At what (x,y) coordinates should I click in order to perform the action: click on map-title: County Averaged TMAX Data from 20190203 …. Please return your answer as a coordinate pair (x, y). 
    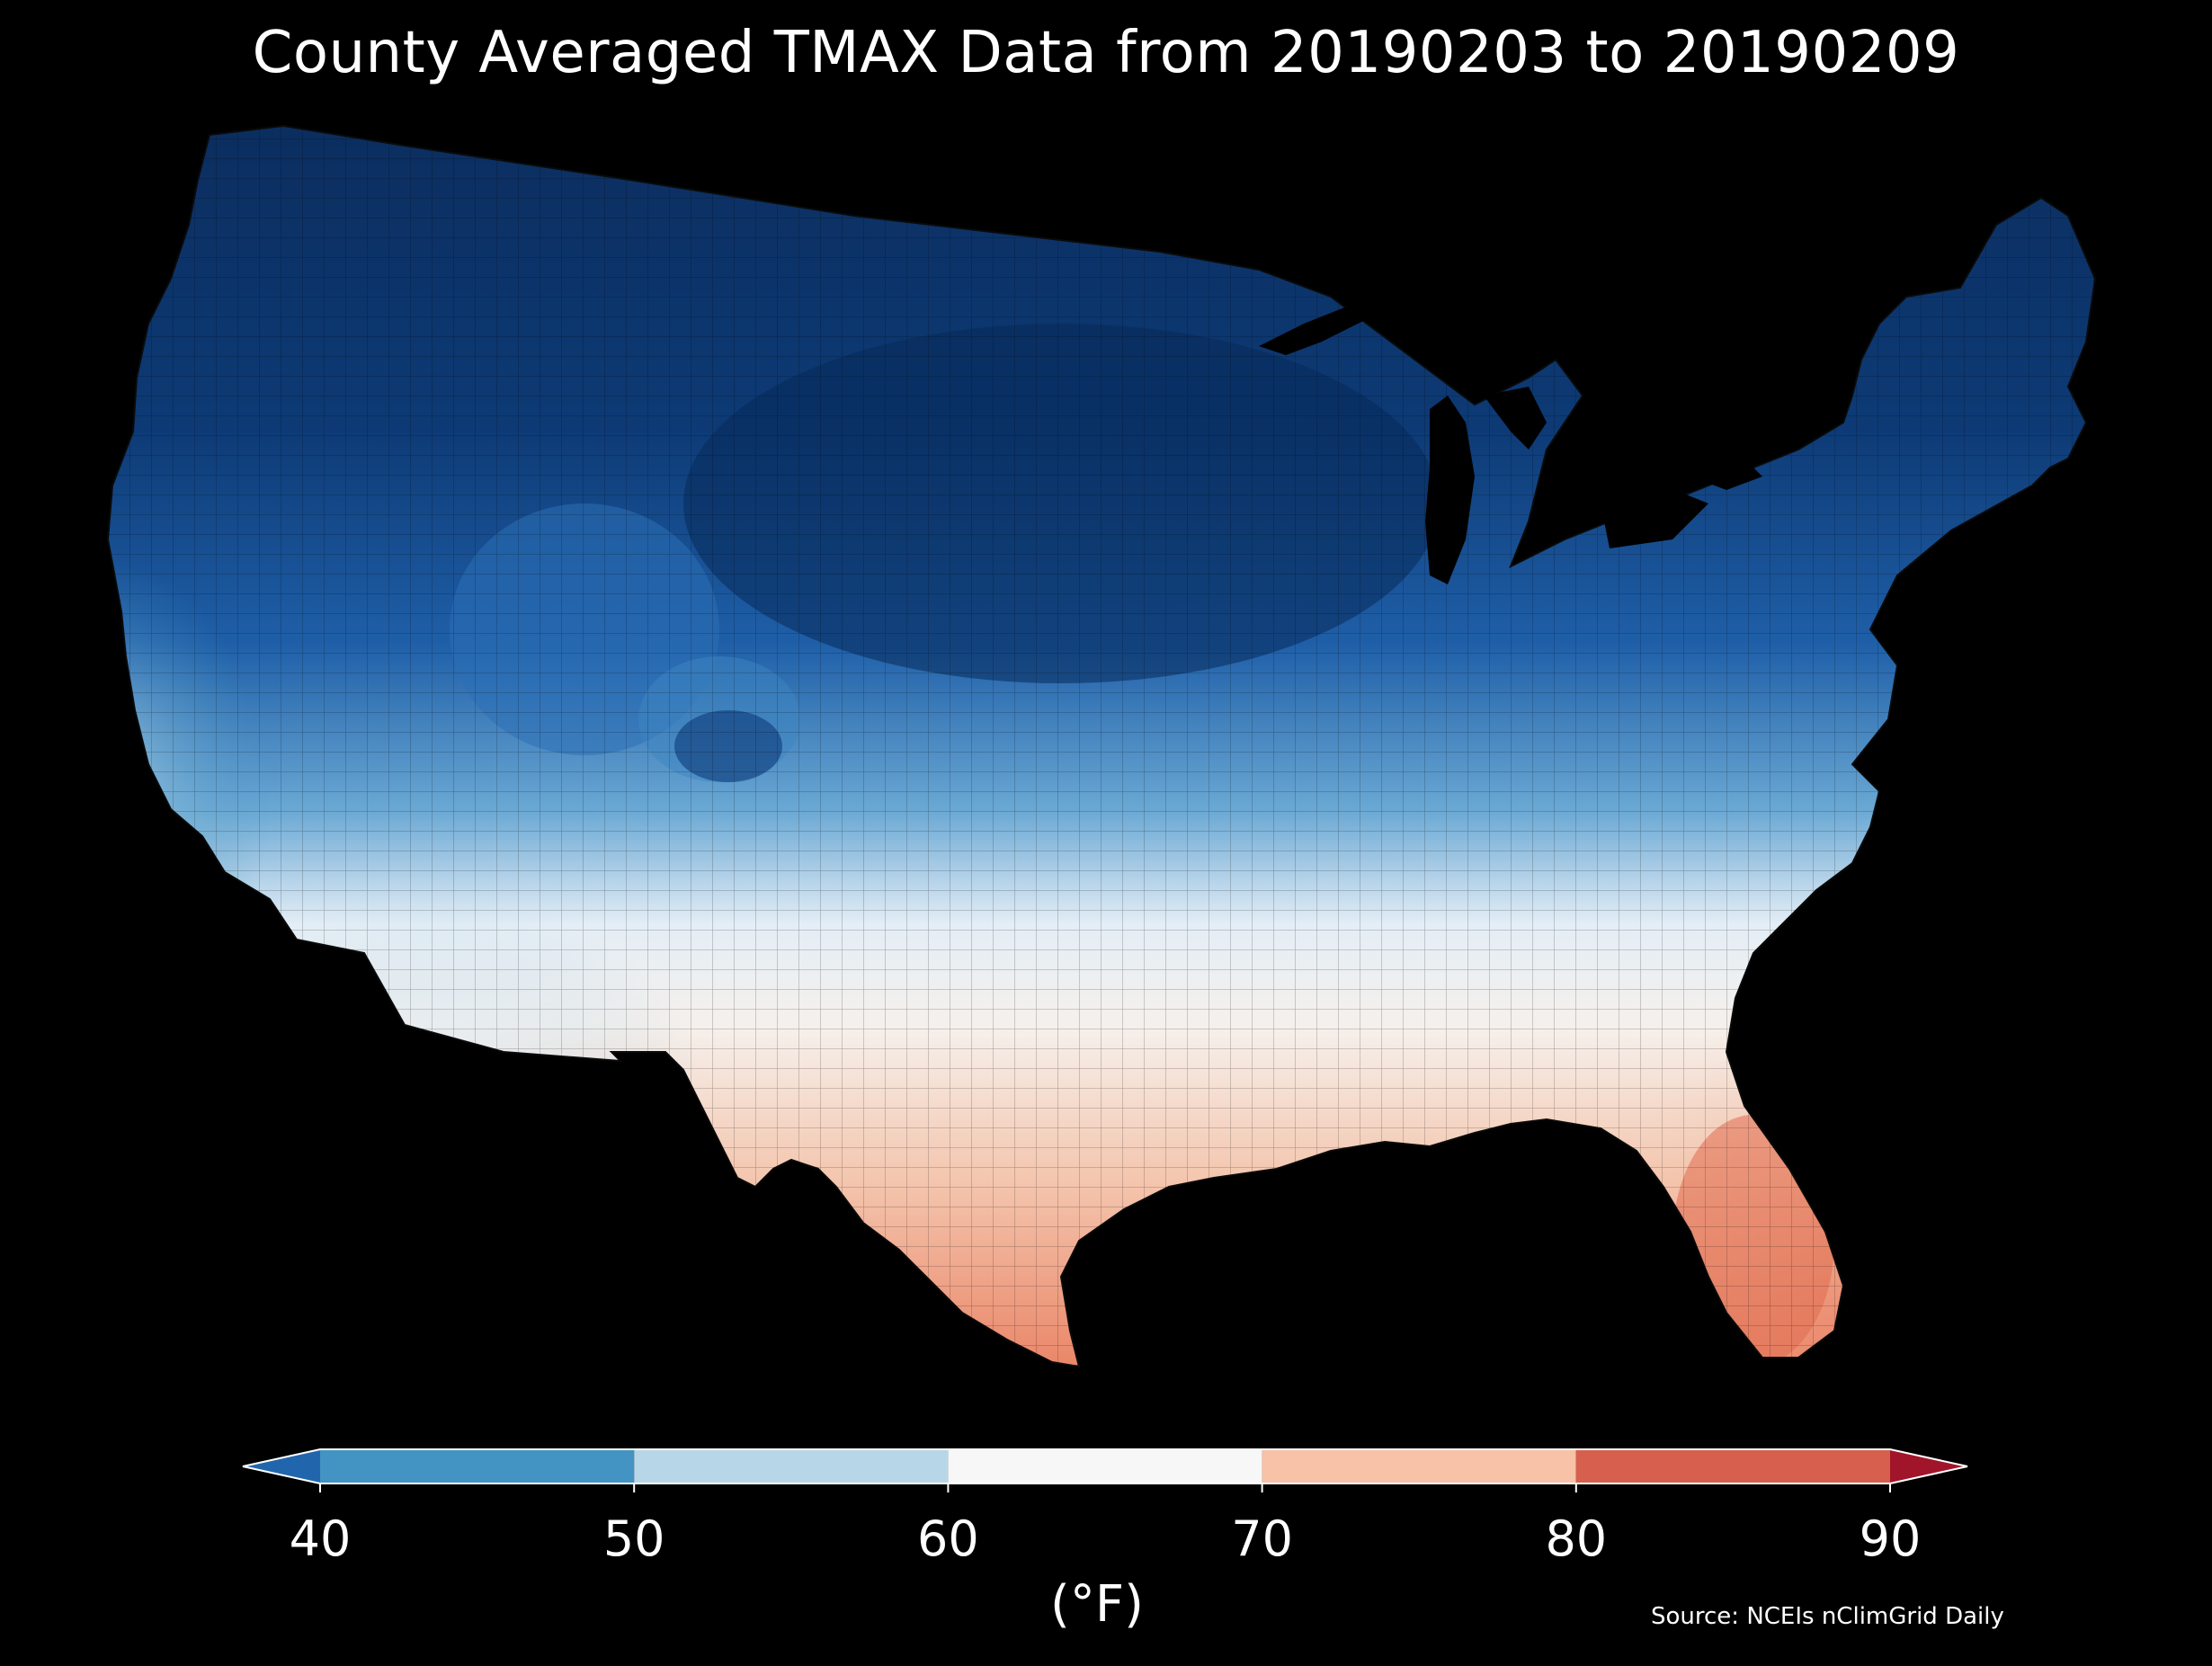
    Looking at the image, I should click on (1106, 53).